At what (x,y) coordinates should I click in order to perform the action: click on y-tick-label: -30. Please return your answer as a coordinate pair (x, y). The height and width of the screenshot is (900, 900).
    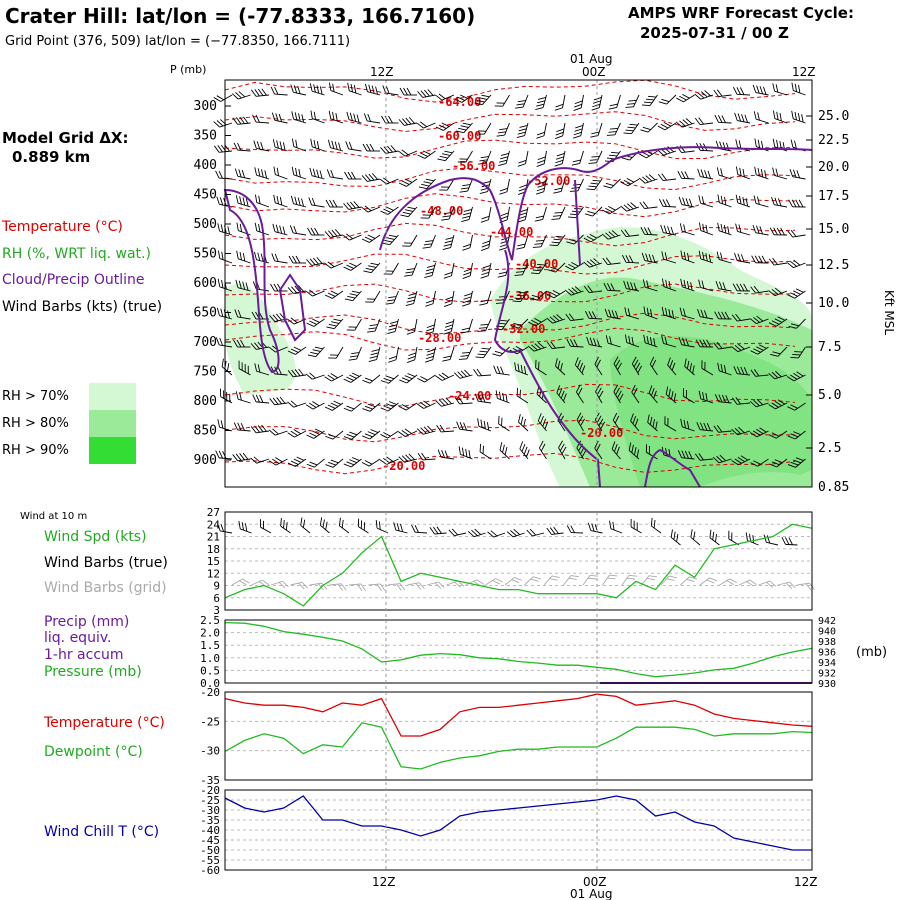
    Looking at the image, I should click on (210, 751).